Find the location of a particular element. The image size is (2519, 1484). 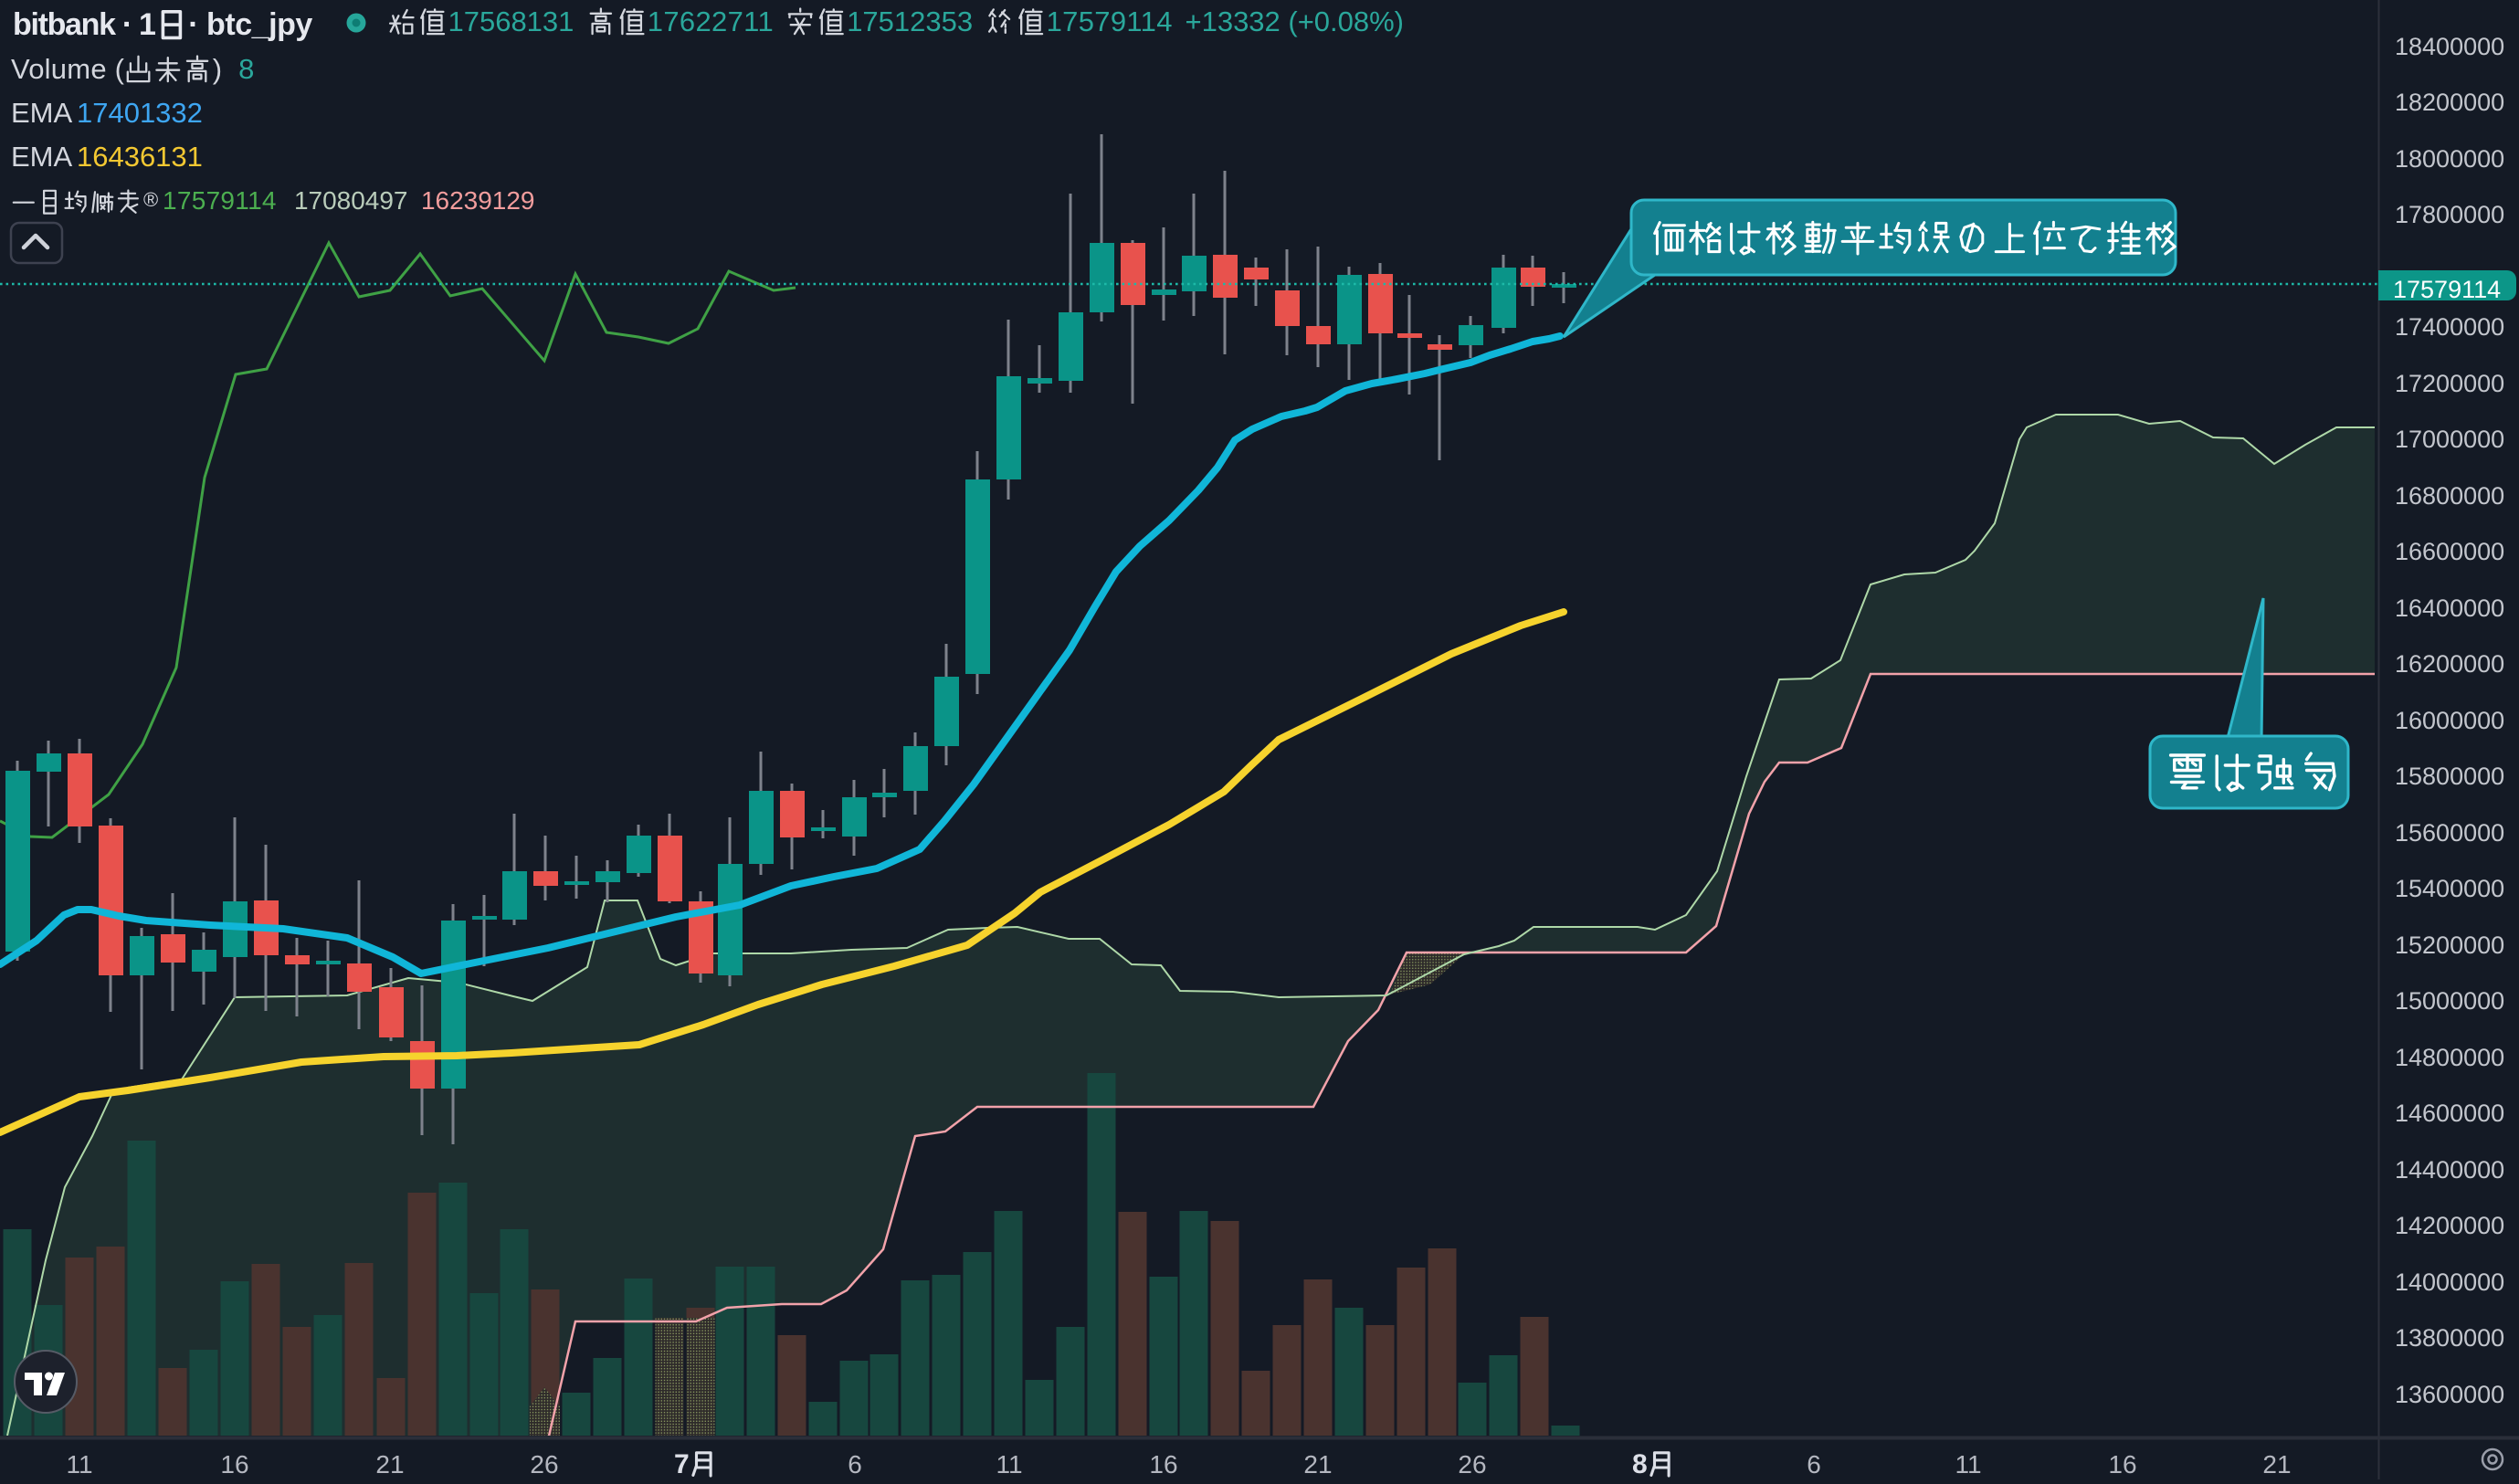

svg-text: 15600000 is located at coordinates (2449, 833).